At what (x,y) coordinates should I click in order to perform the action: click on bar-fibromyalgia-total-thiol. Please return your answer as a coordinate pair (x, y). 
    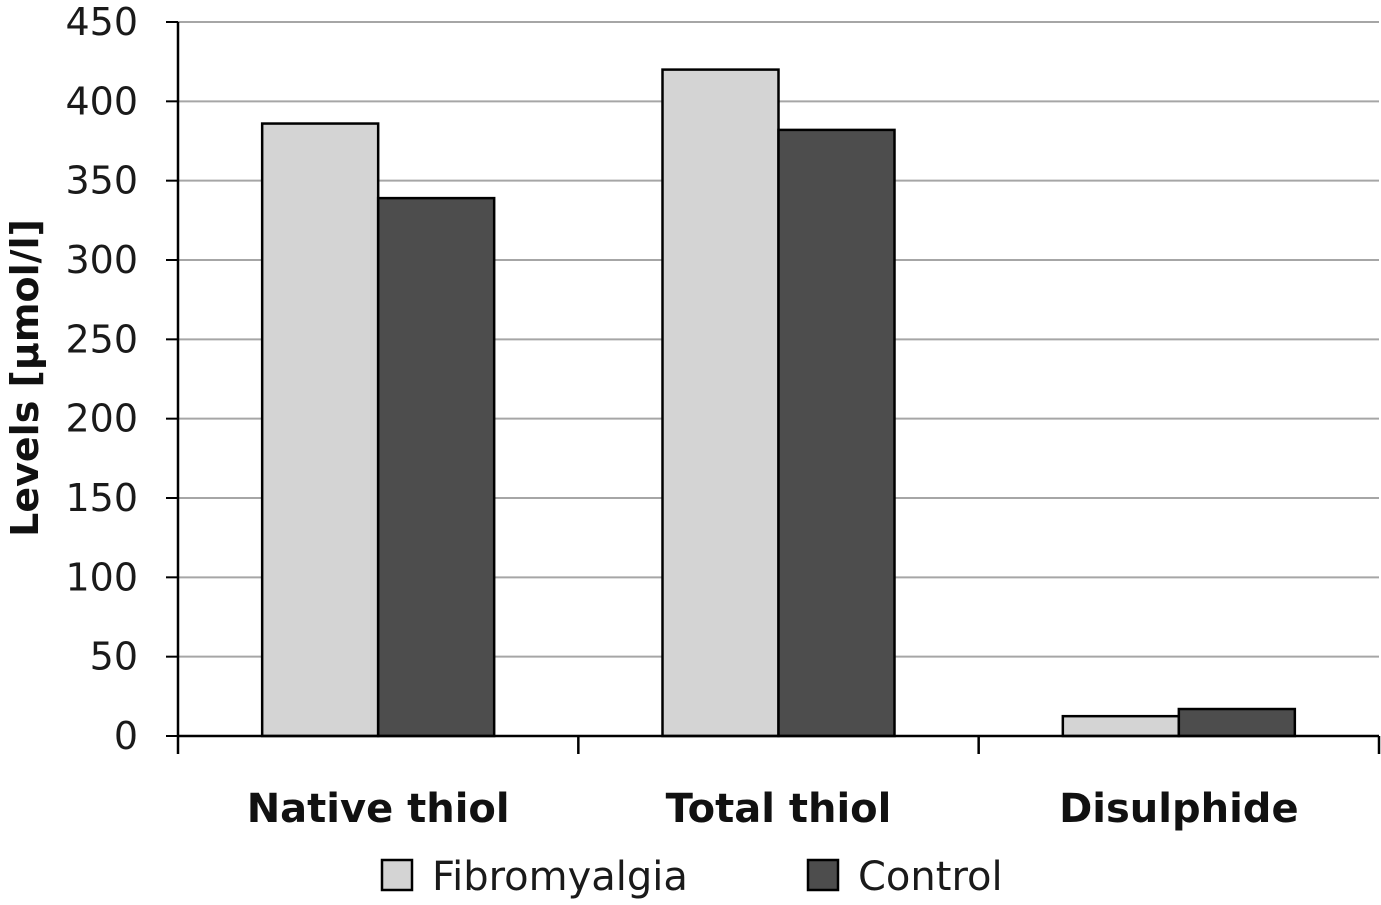
    Looking at the image, I should click on (720, 403).